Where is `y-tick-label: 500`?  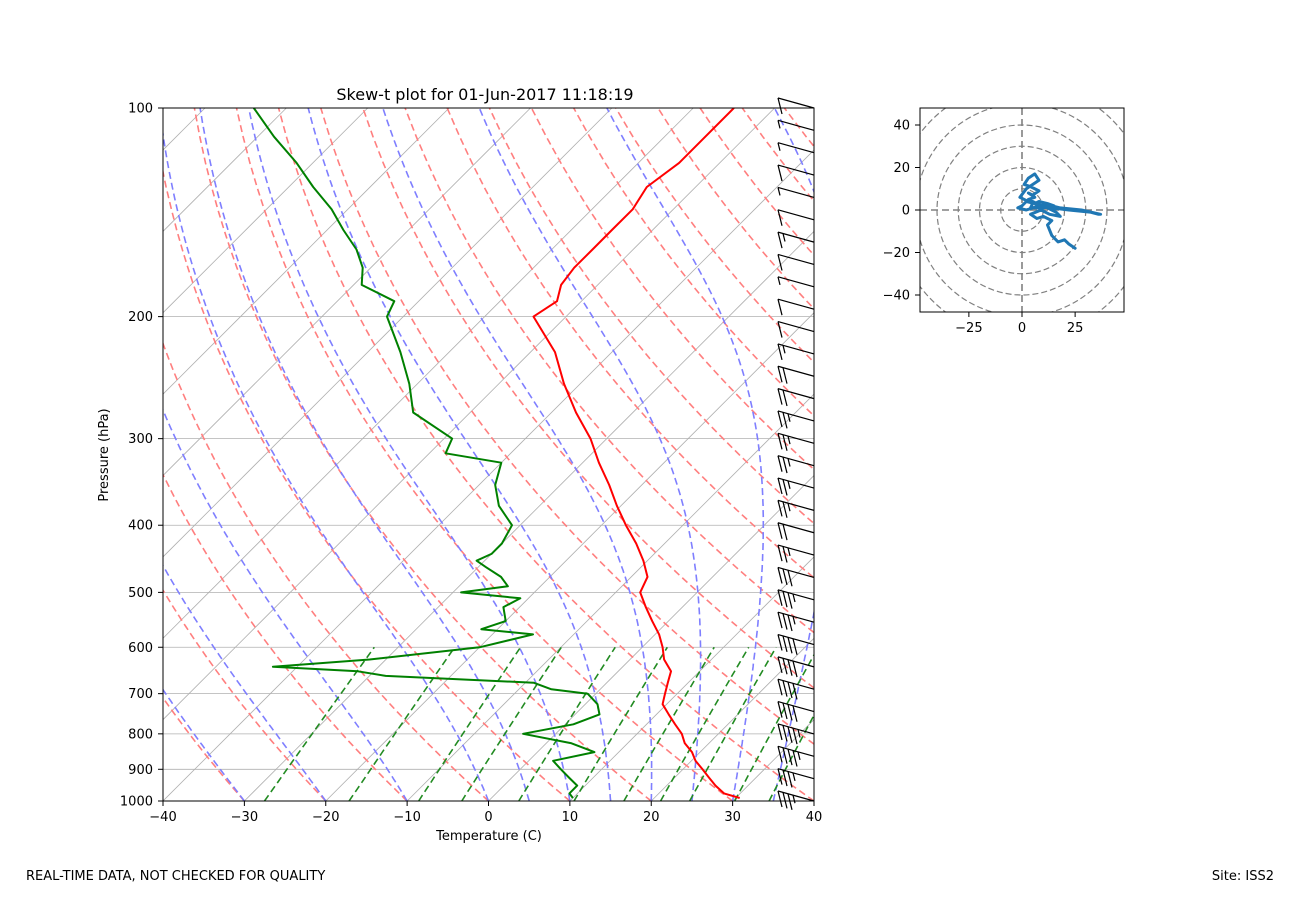 y-tick-label: 500 is located at coordinates (140, 593).